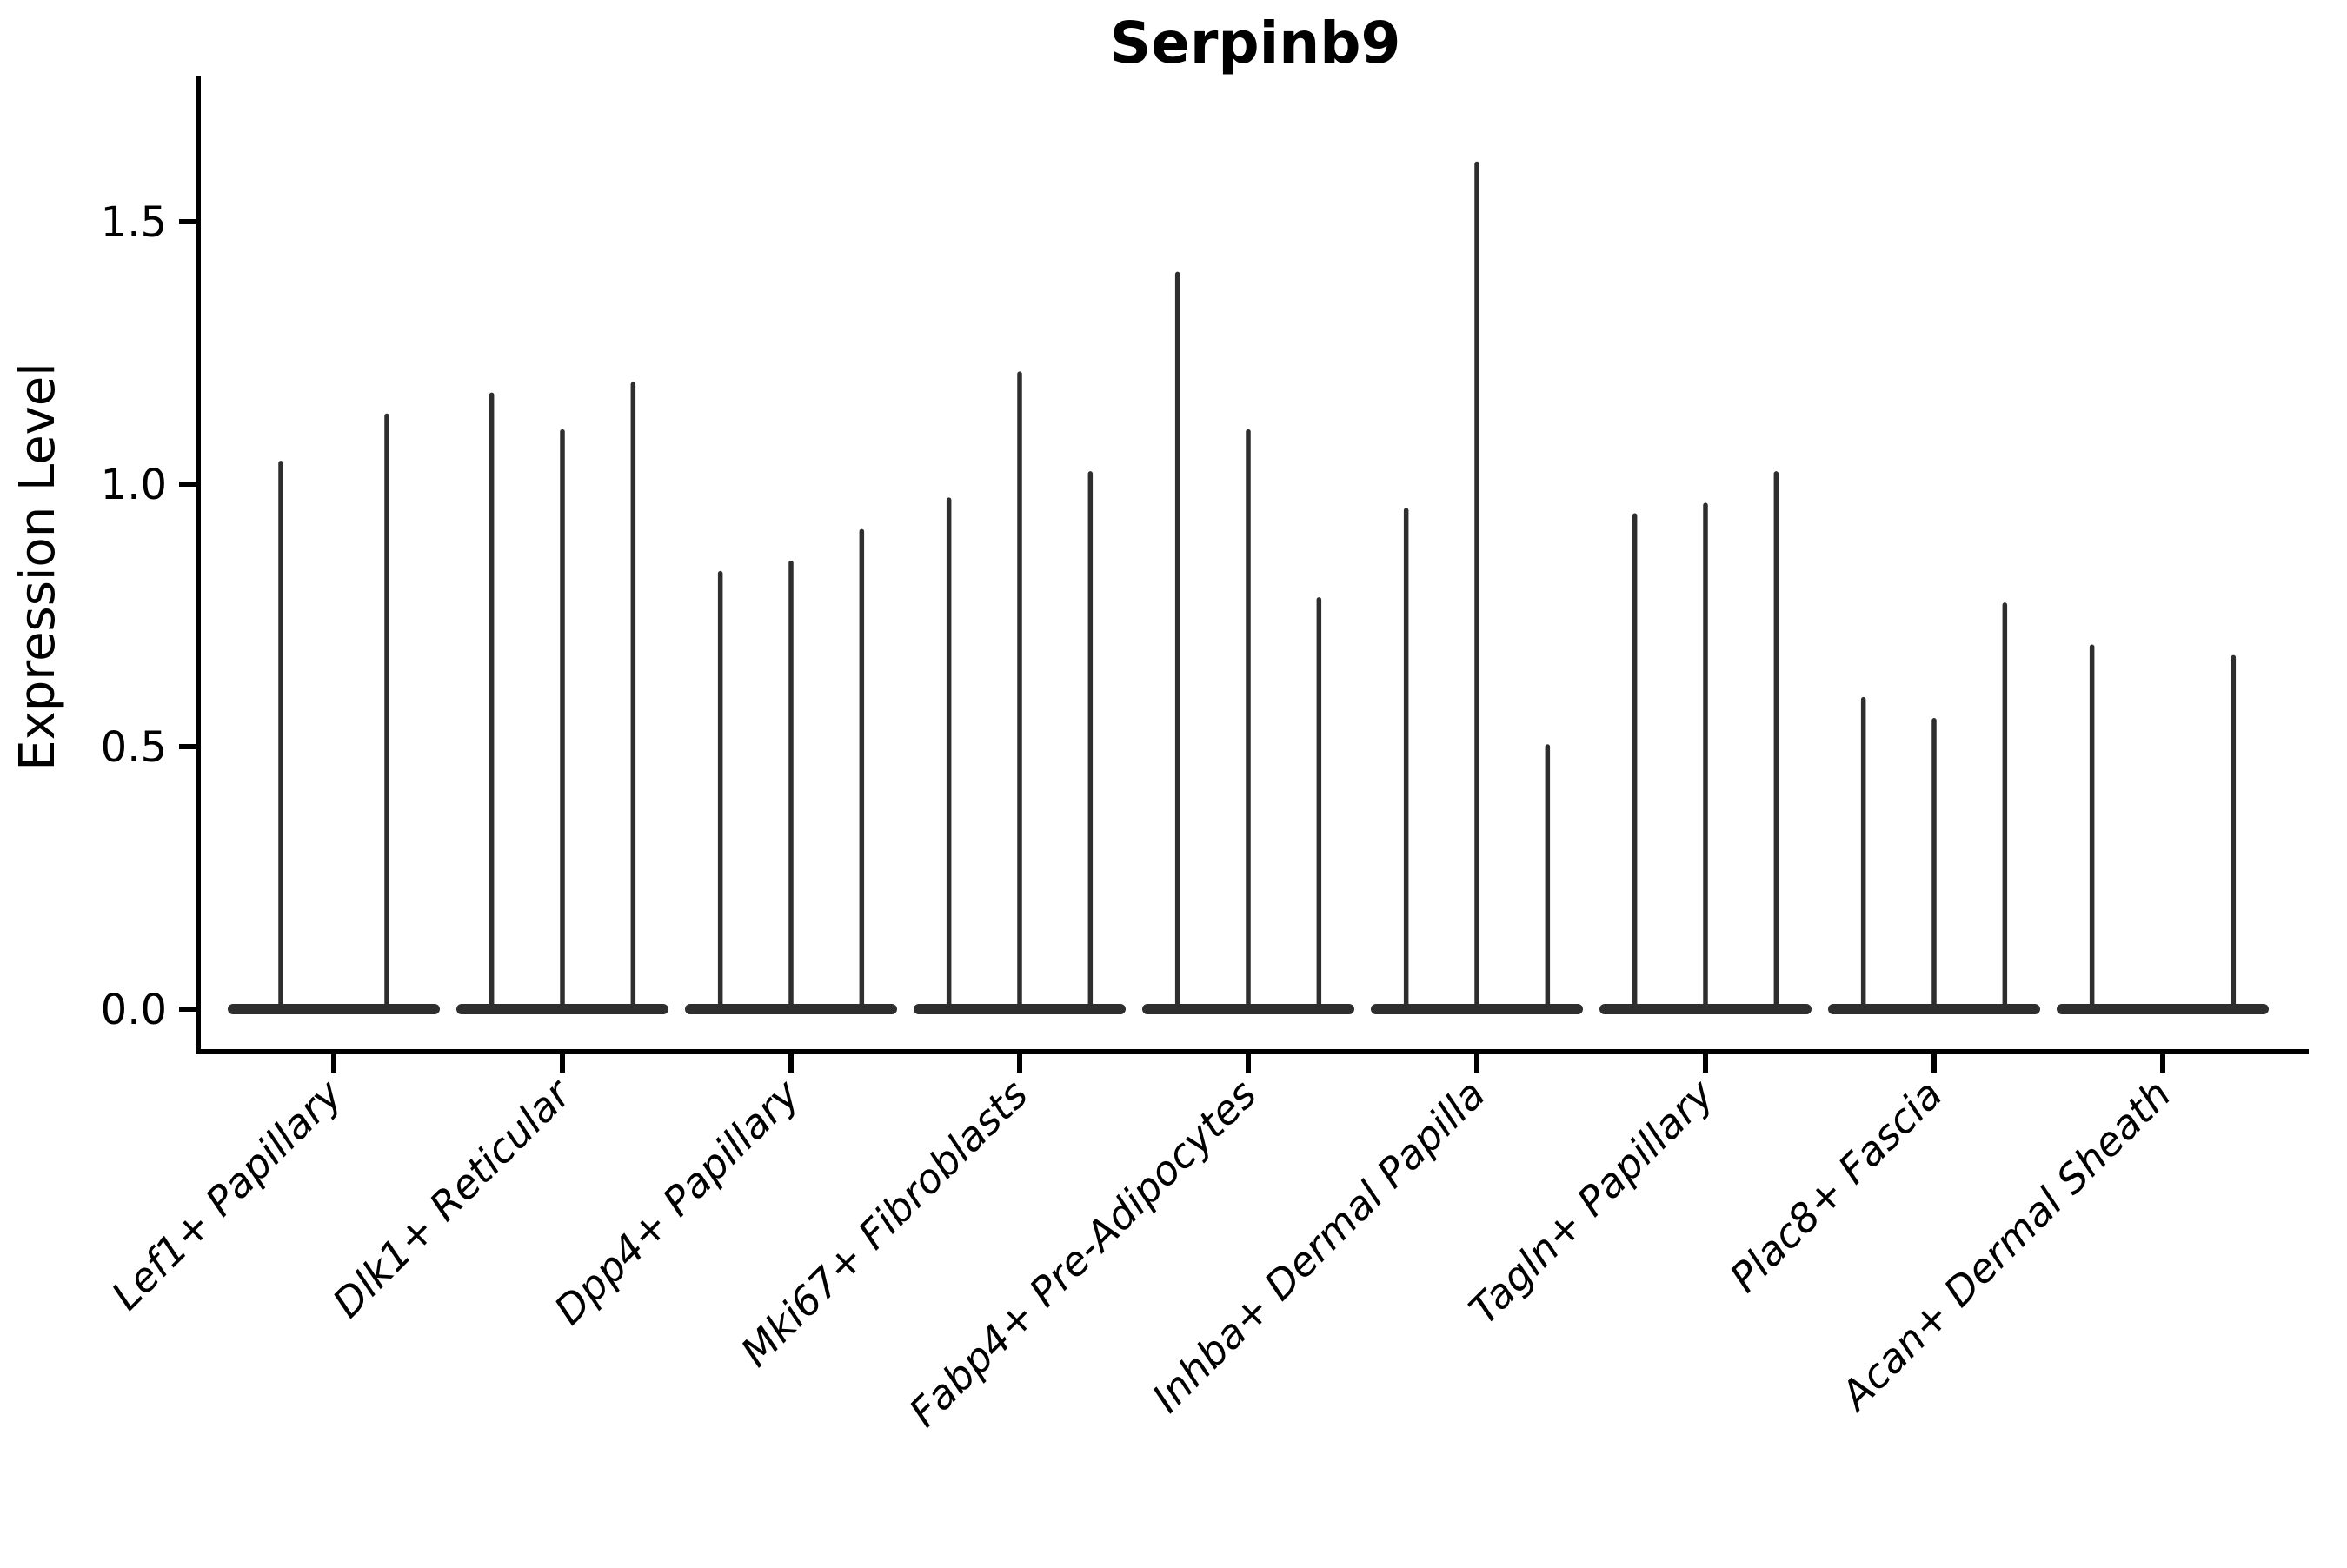 Image resolution: width=2347 pixels, height=1568 pixels. I want to click on y-tick-label: 0.5, so click(134, 747).